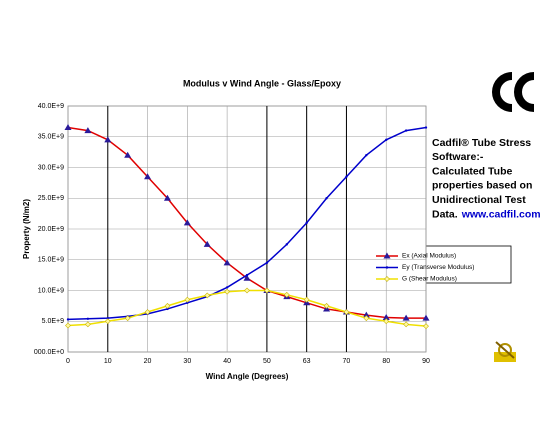 This screenshot has height=446, width=545. What do you see at coordinates (51, 167) in the screenshot?
I see `y-tick-label: 30.0E+9` at bounding box center [51, 167].